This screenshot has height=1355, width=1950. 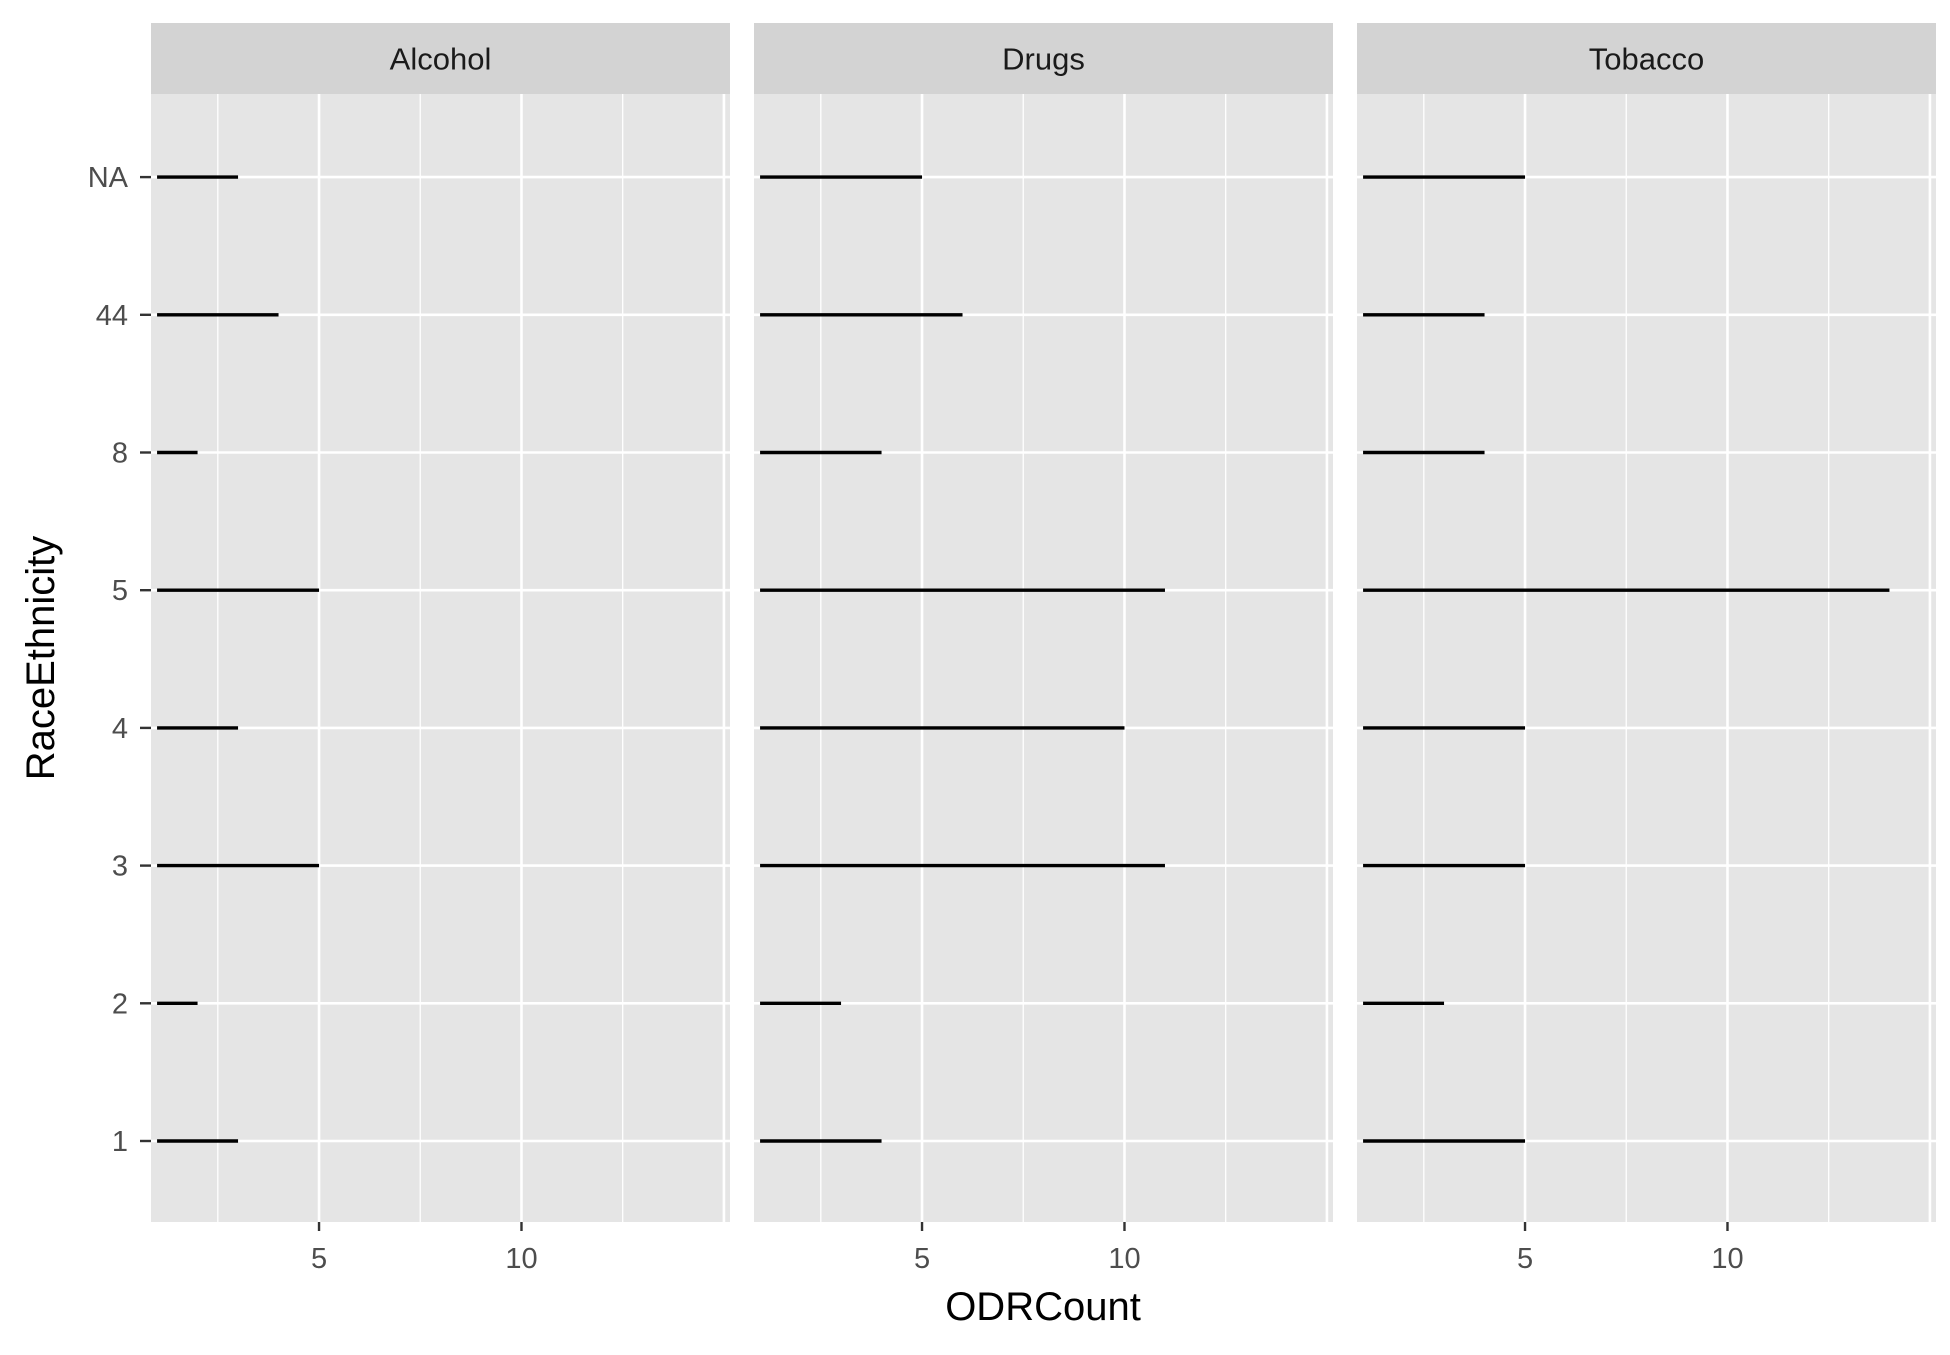 What do you see at coordinates (120, 867) in the screenshot?
I see `y-tick-label: 3` at bounding box center [120, 867].